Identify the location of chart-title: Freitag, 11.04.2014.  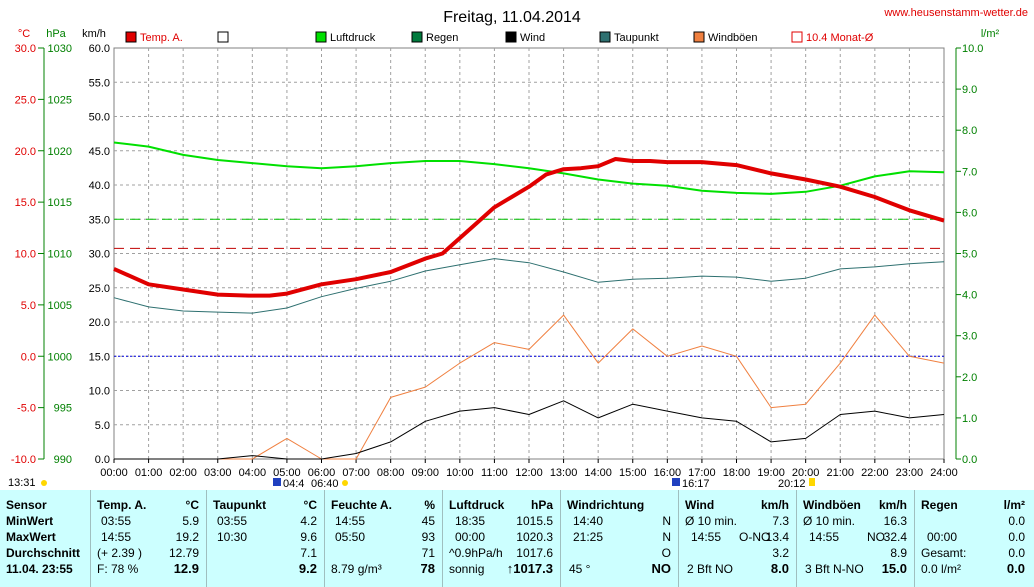
(512, 17).